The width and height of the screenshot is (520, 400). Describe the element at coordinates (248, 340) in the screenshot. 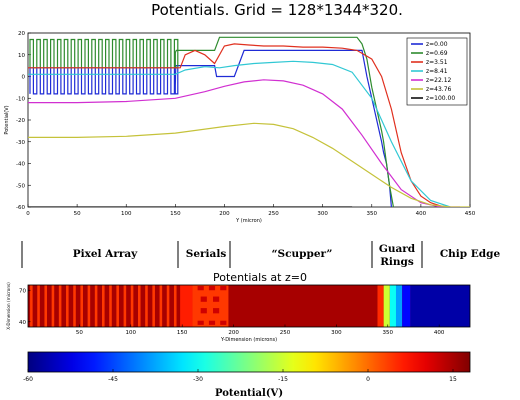

I see `heatmap-x-axis-label: Y-Dimension (microns)` at that location.